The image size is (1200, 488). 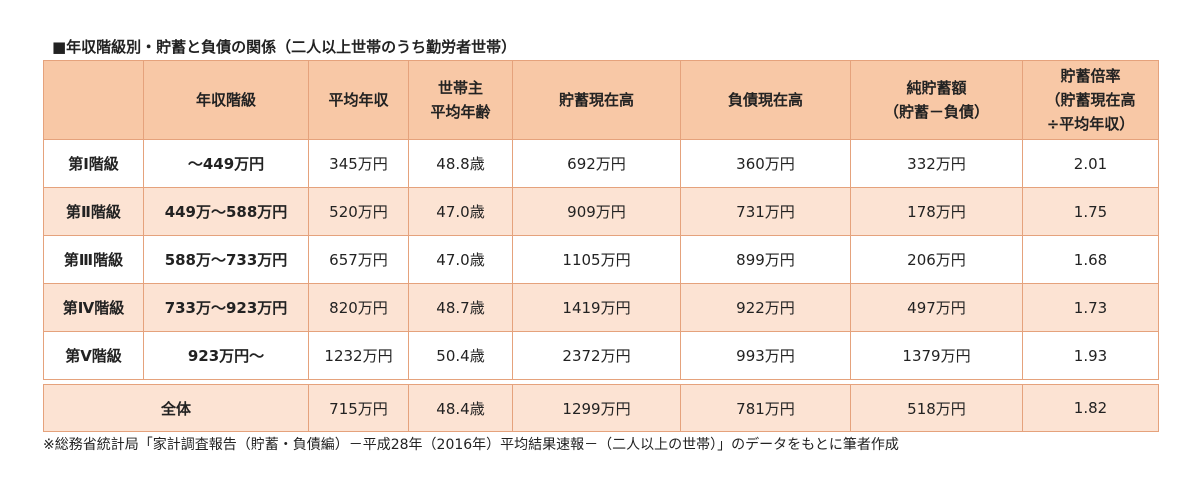 What do you see at coordinates (284, 47) in the screenshot?
I see `title: ■年収階級別・貯蓄と負債の関係（二人以上世帯のうち勤労者世帯）` at bounding box center [284, 47].